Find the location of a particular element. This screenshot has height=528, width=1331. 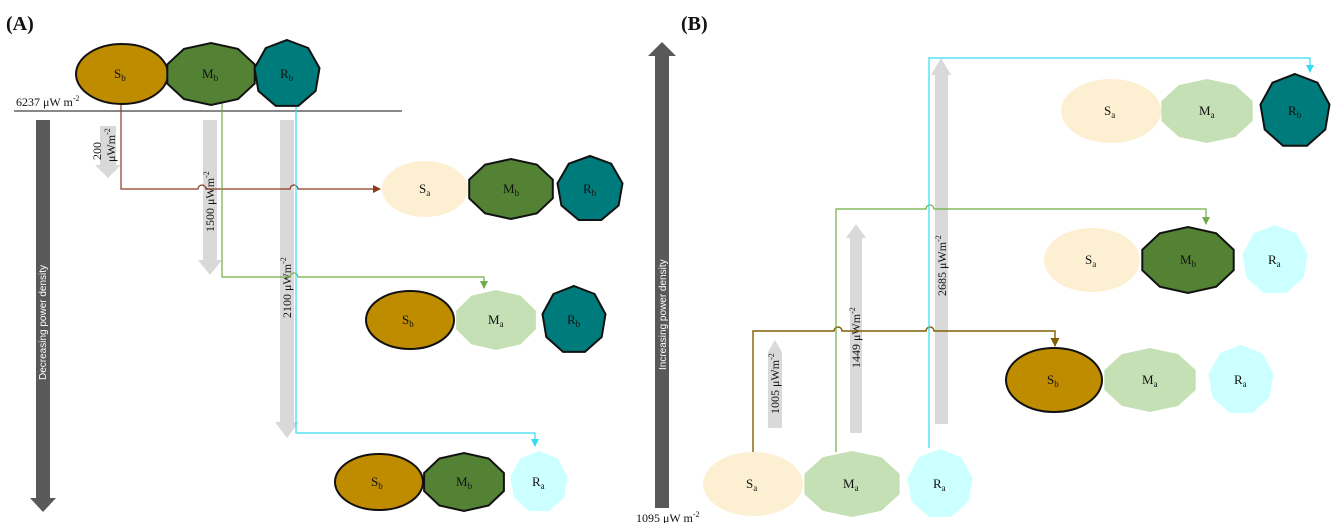

increasing-density-arrow: Increasing power density is located at coordinates (662, 275).